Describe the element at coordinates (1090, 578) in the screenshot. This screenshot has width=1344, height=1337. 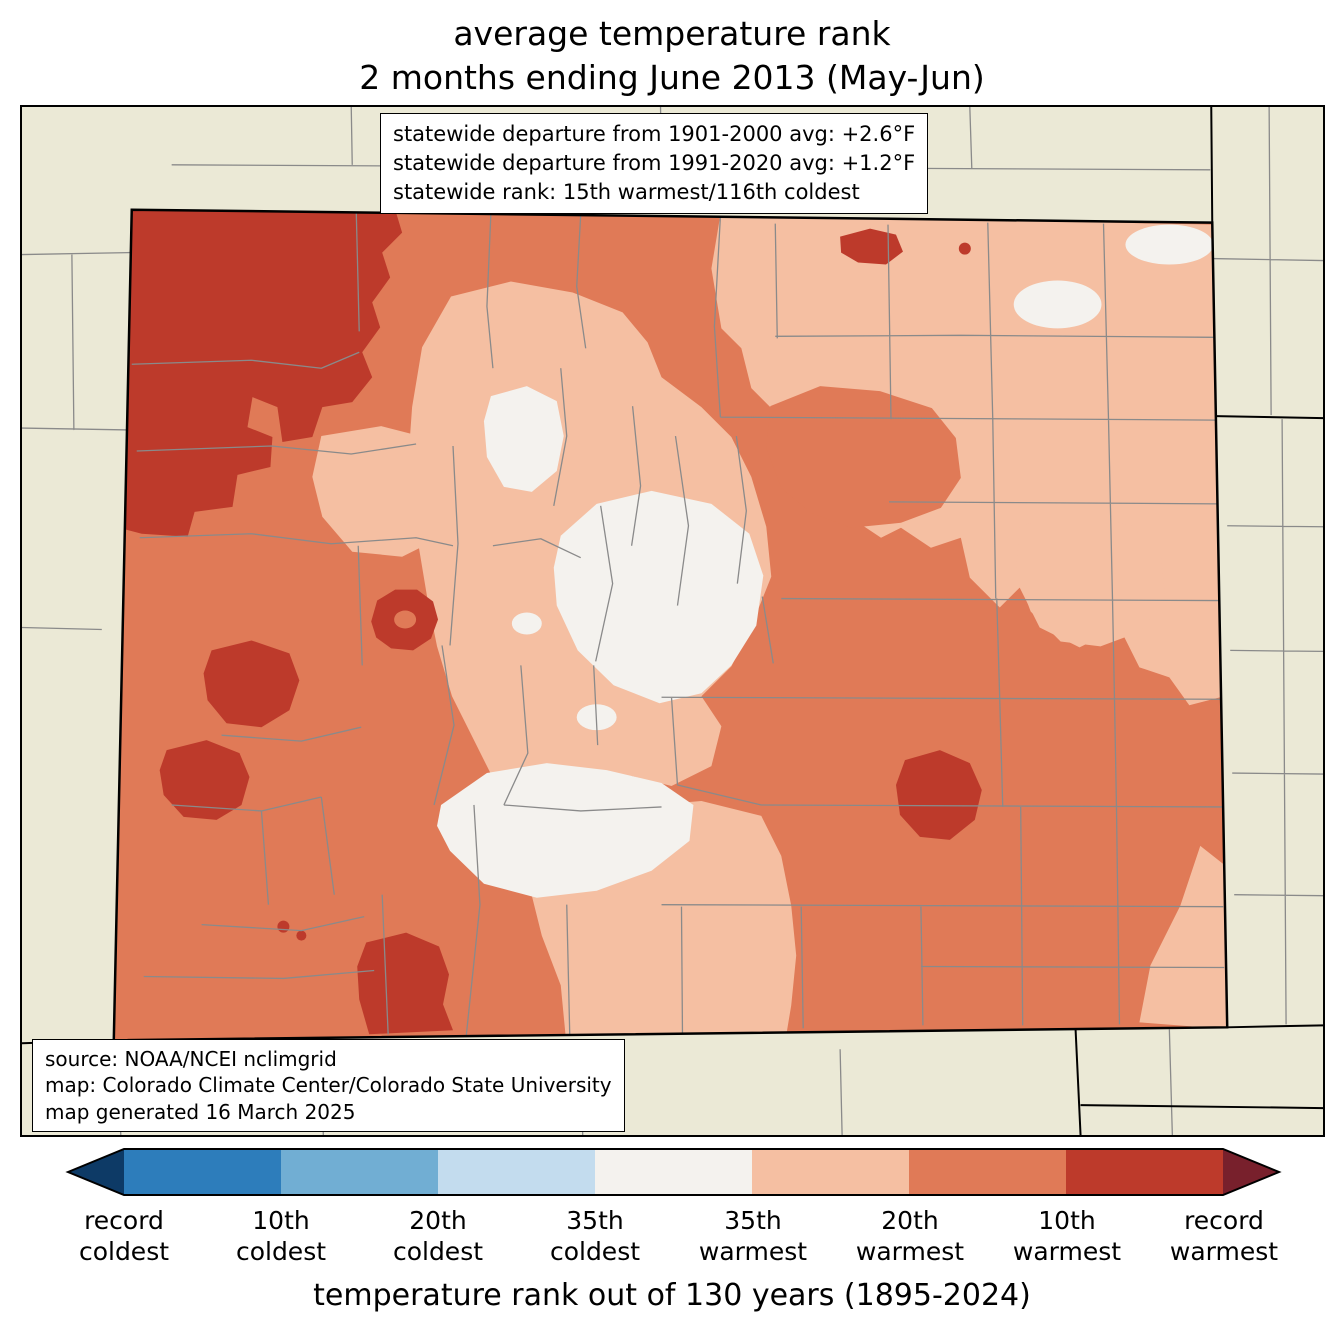
I see `peach-east-pocket` at that location.